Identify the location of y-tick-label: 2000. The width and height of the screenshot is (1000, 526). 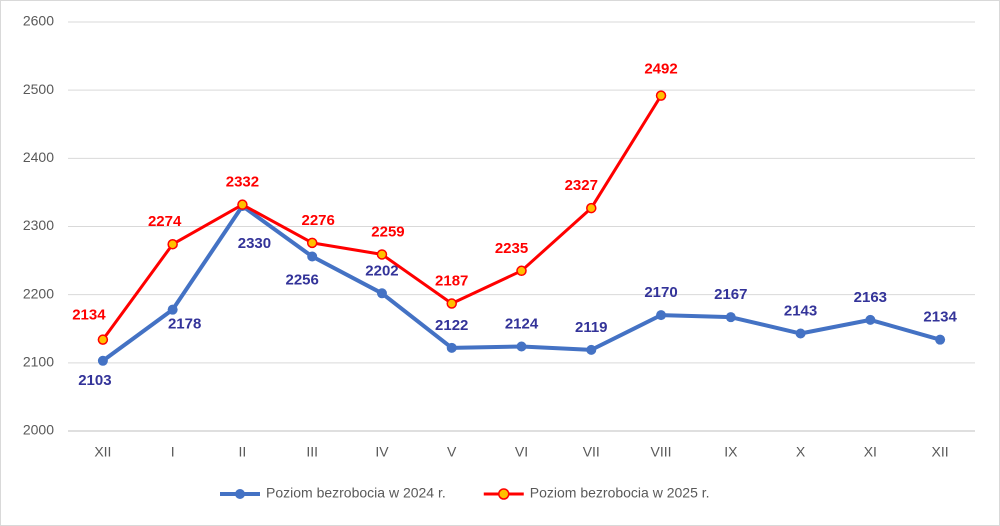
(38, 430).